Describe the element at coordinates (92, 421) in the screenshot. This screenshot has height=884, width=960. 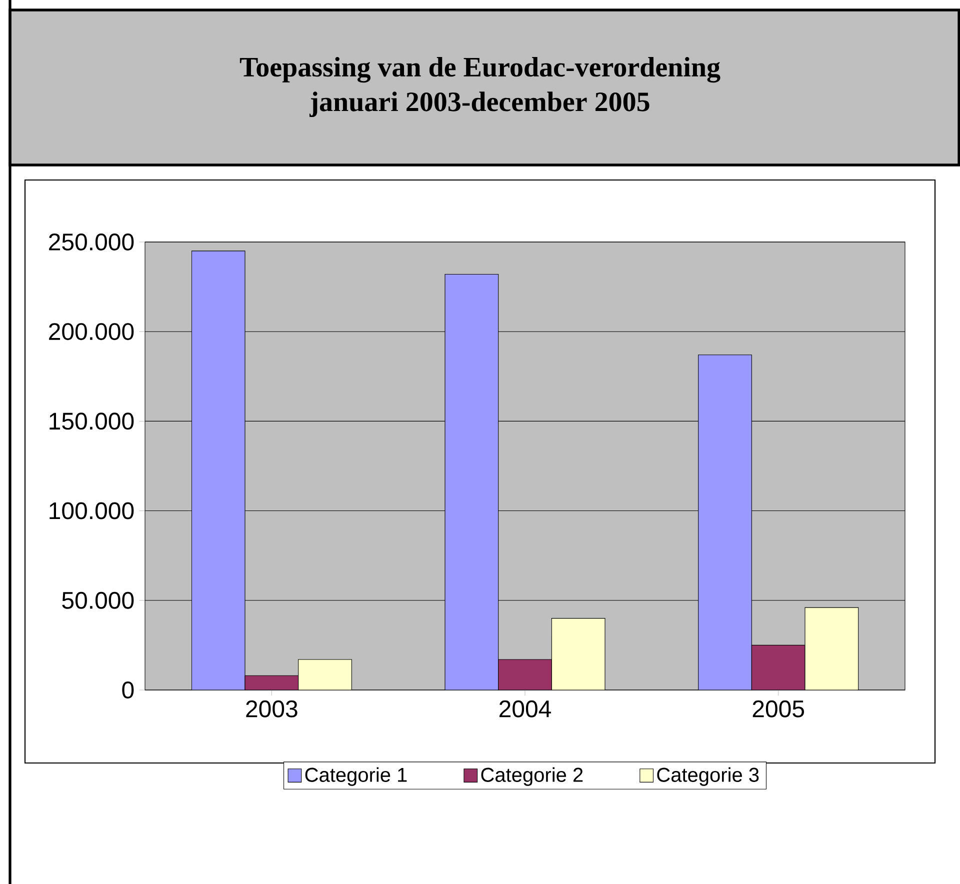
I see `y-tick-label: 150.000` at that location.